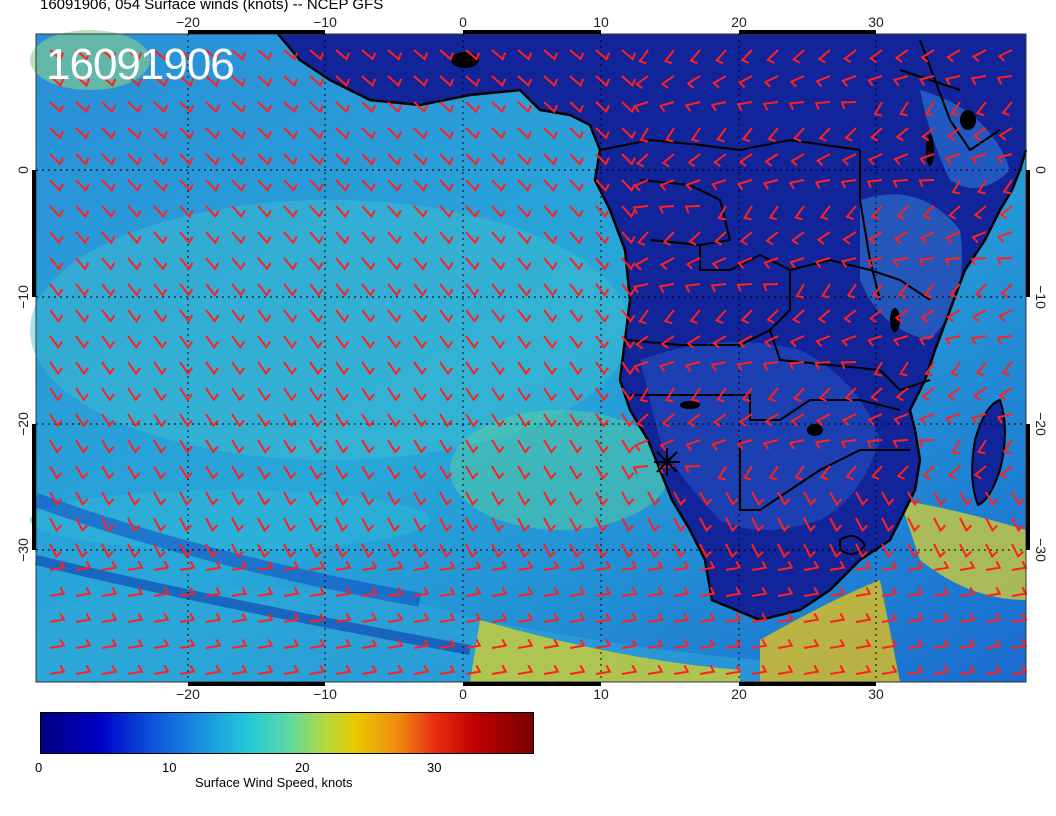 The width and height of the screenshot is (1056, 816). What do you see at coordinates (434, 767) in the screenshot?
I see `colorbar-tick: 30` at bounding box center [434, 767].